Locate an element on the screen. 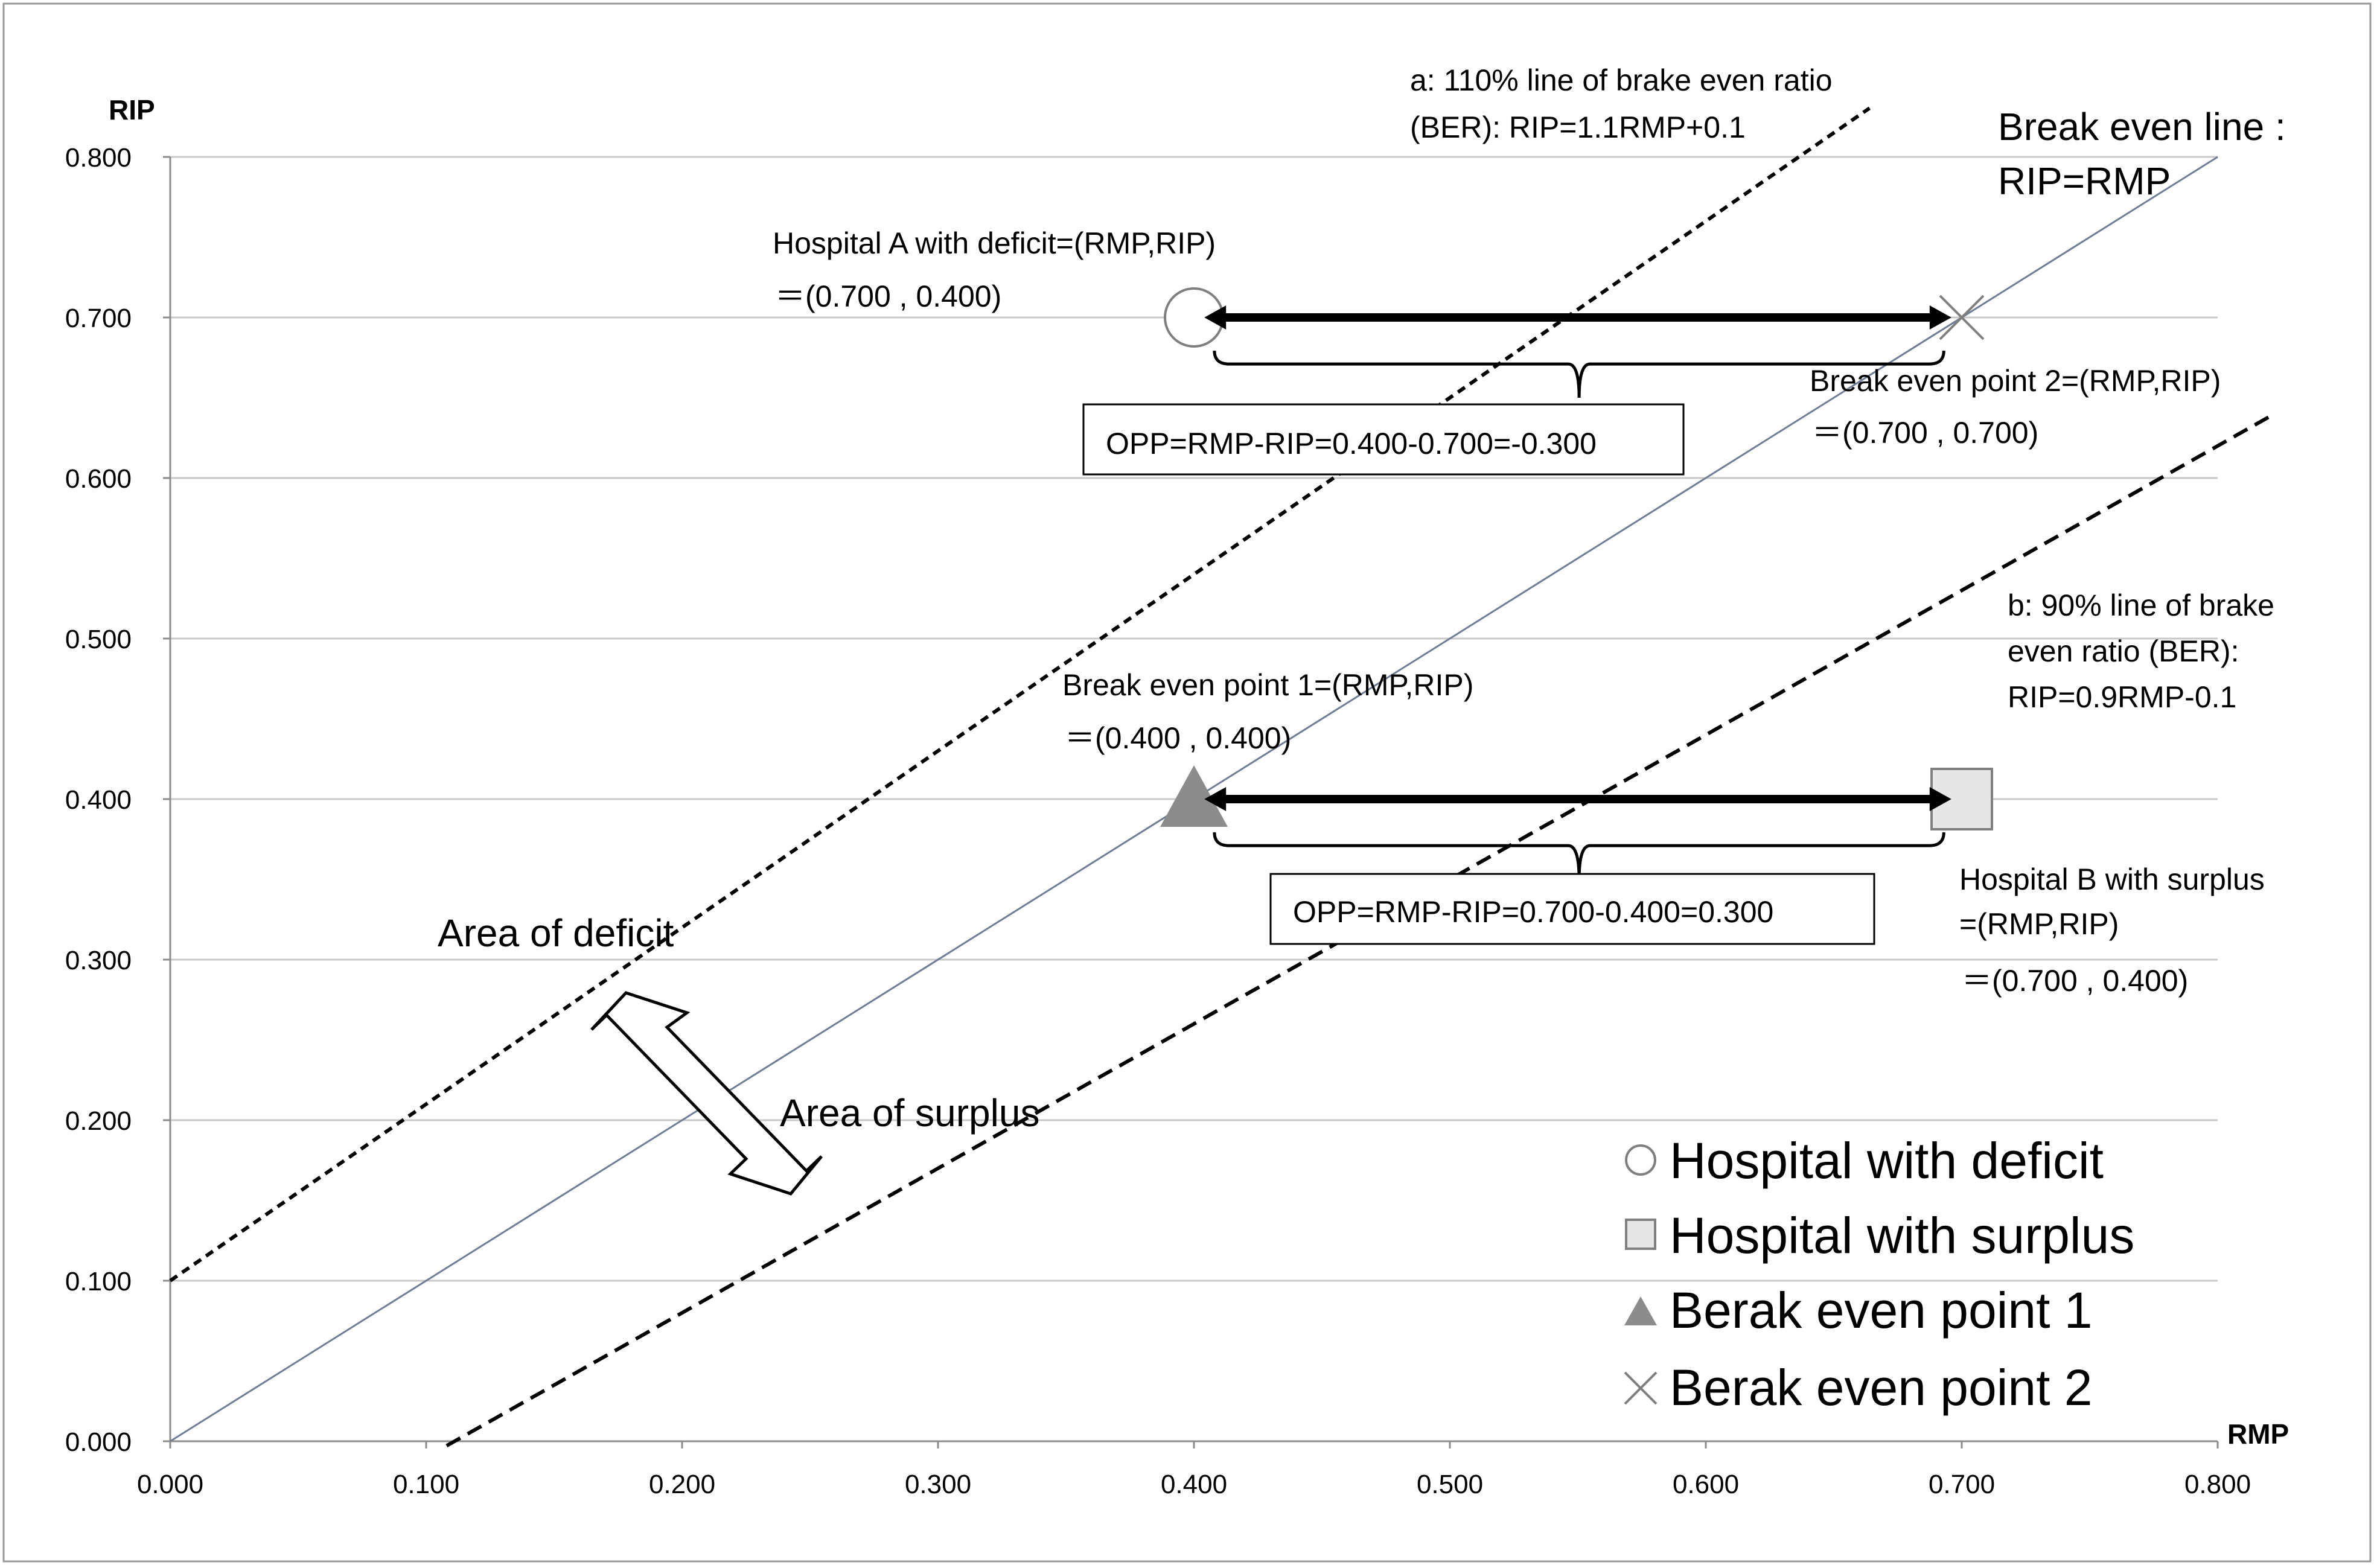 This screenshot has height=1568, width=2374. hospital-b-label-3: ＝(0.700 , 0.400) is located at coordinates (2075, 981).